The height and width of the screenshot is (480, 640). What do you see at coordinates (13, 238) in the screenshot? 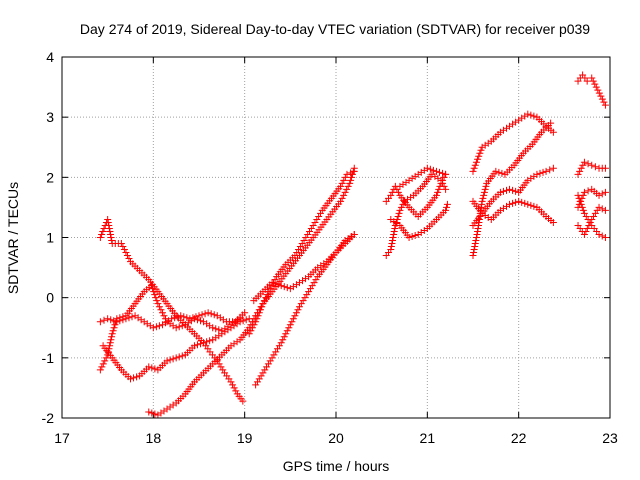
I see `y-axis-label: SDTVAR / TECUs` at bounding box center [13, 238].